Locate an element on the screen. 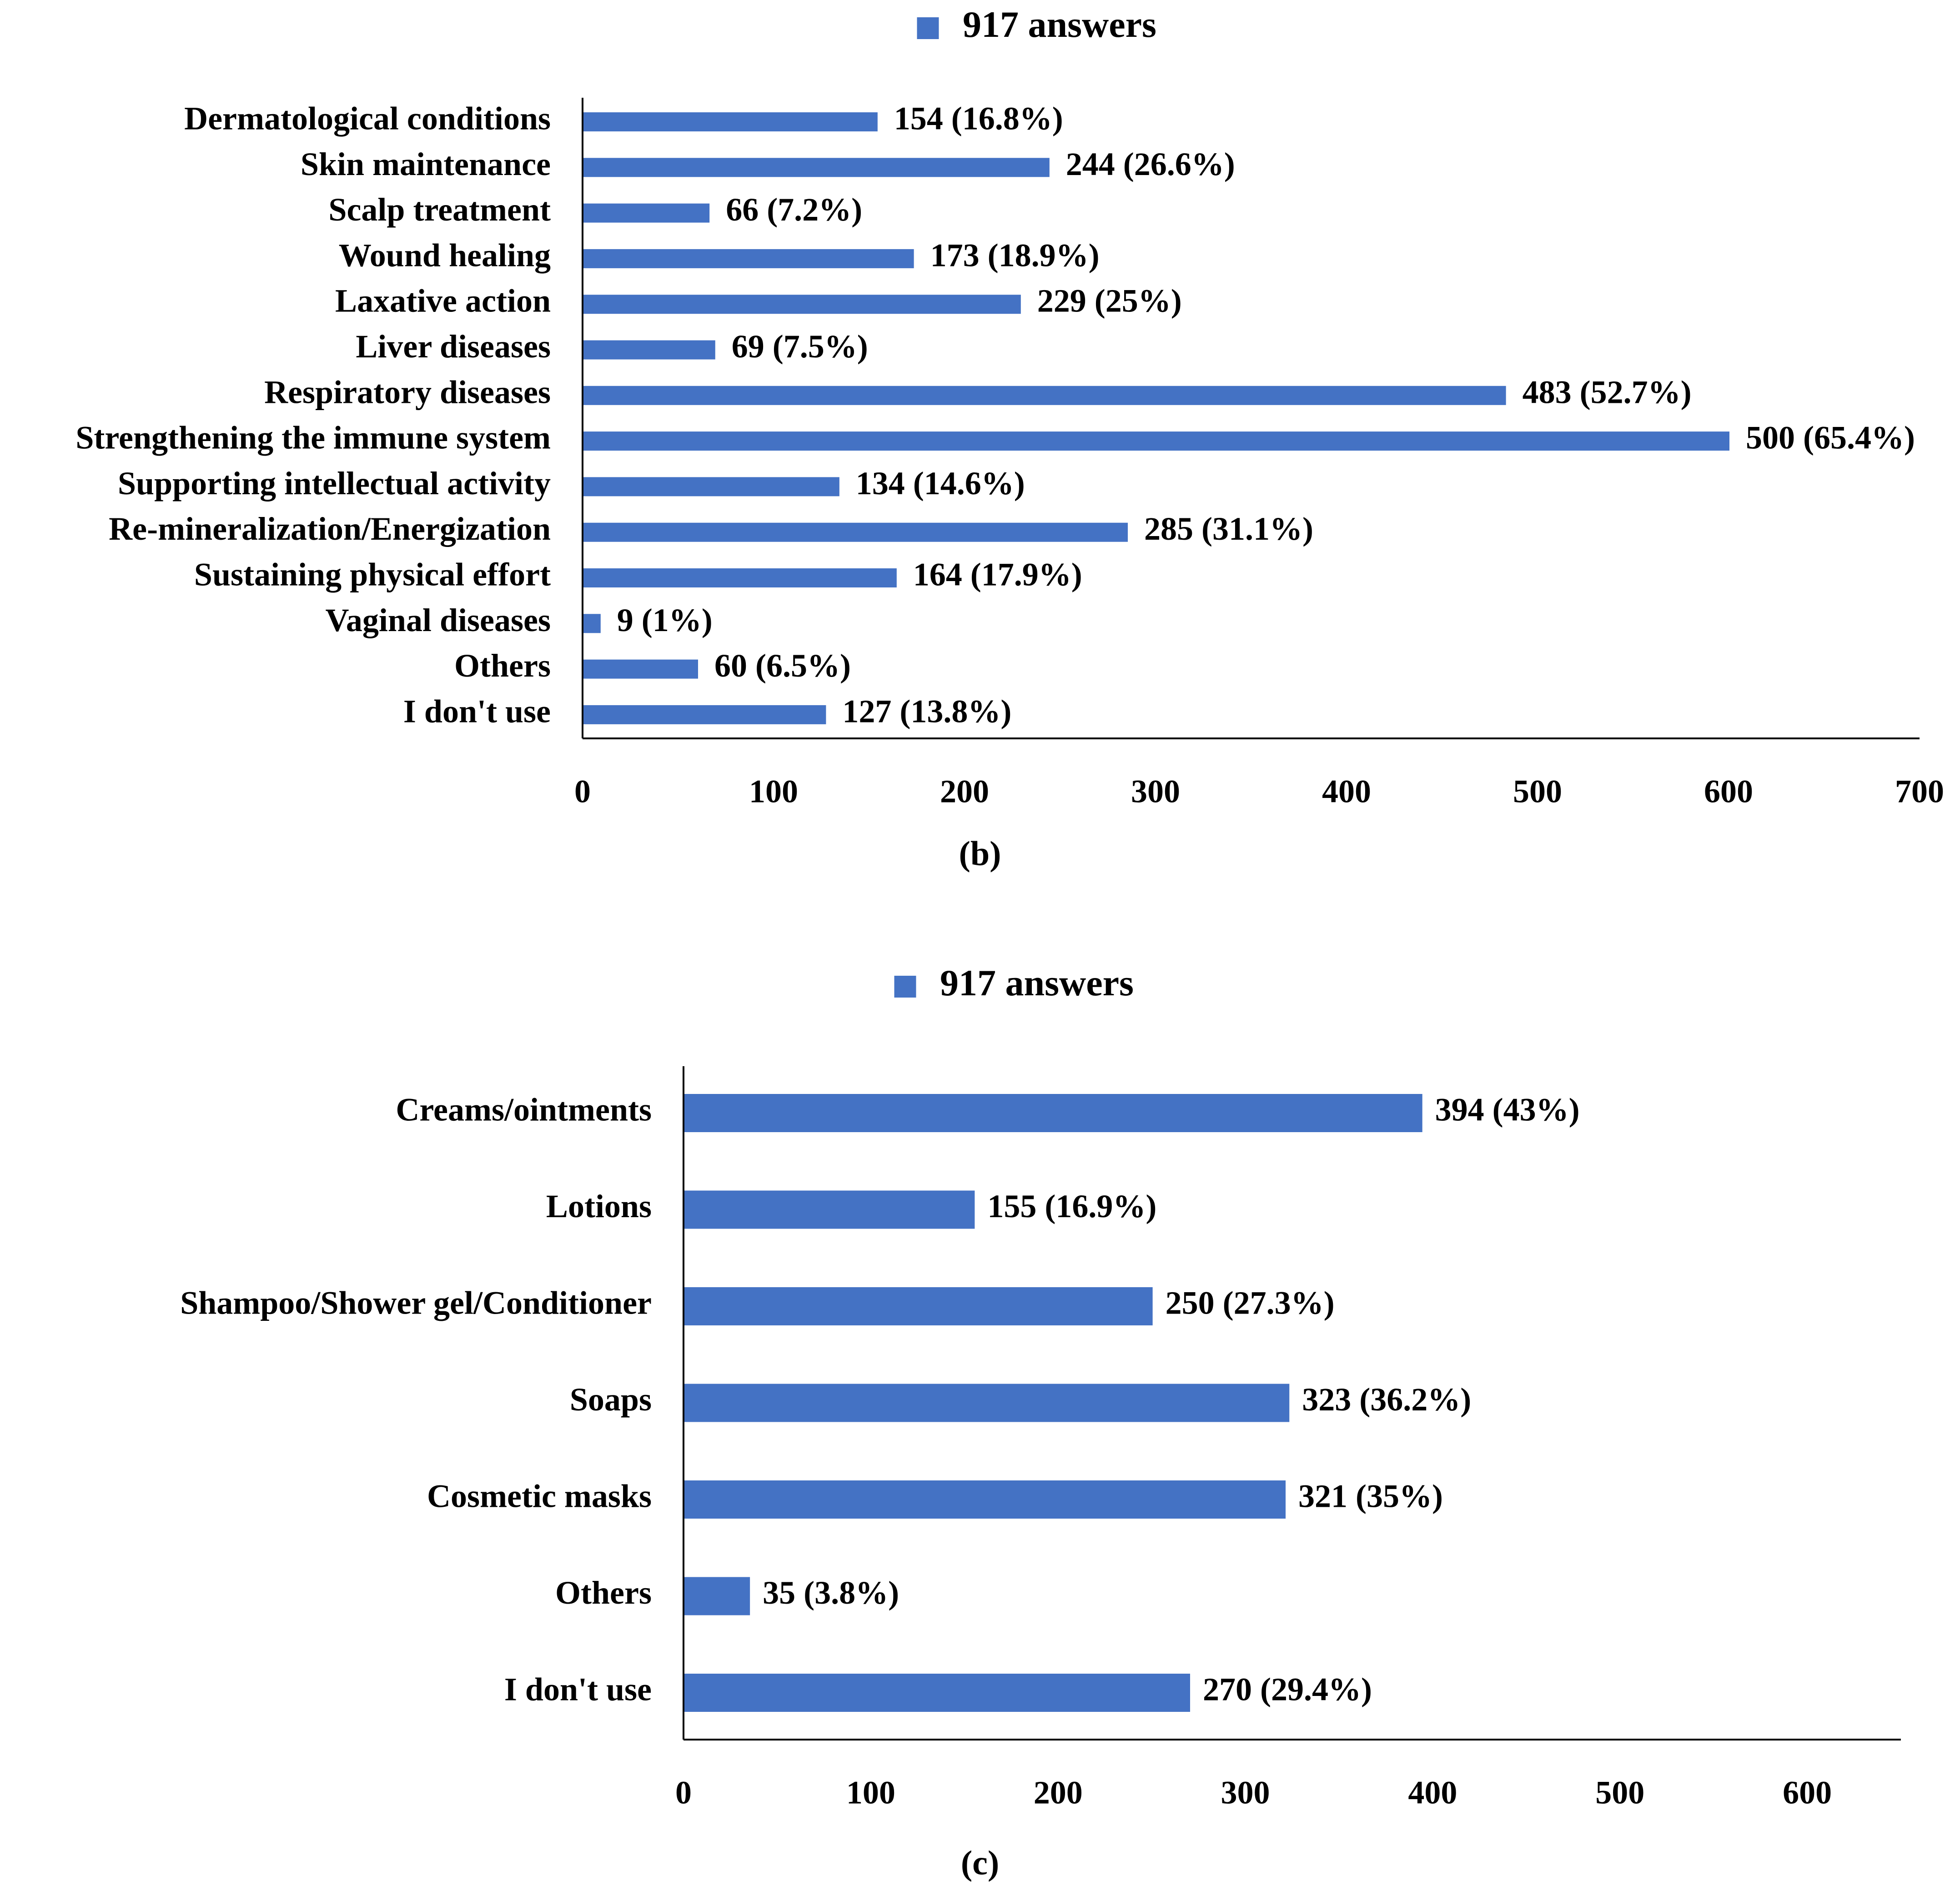  data-label: 250 (27.3%) is located at coordinates (1250, 1303).